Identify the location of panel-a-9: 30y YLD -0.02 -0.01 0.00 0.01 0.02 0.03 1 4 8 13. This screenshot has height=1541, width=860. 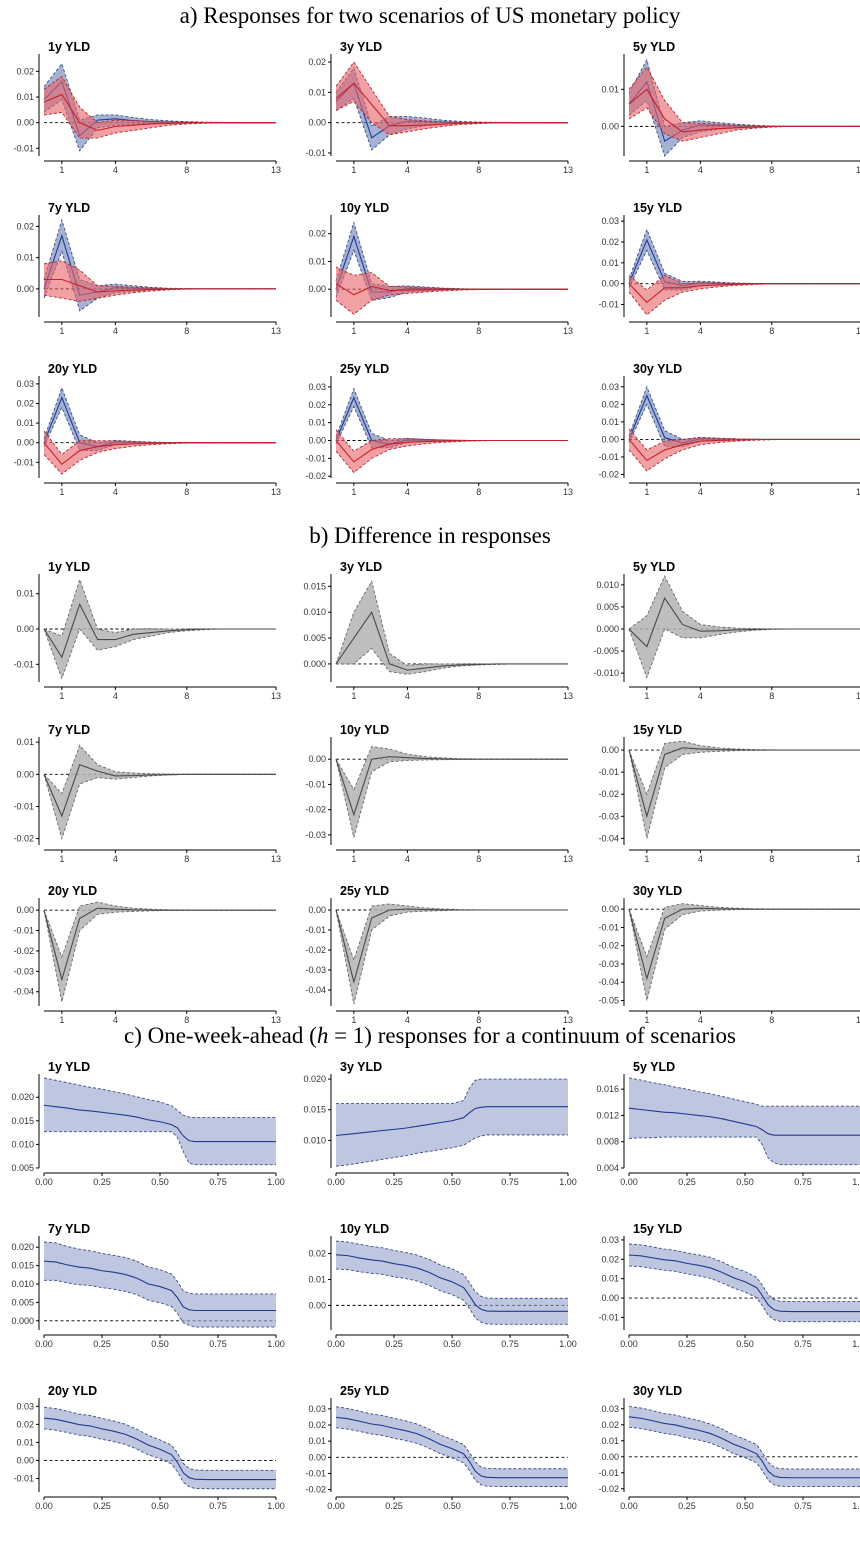
(729, 429).